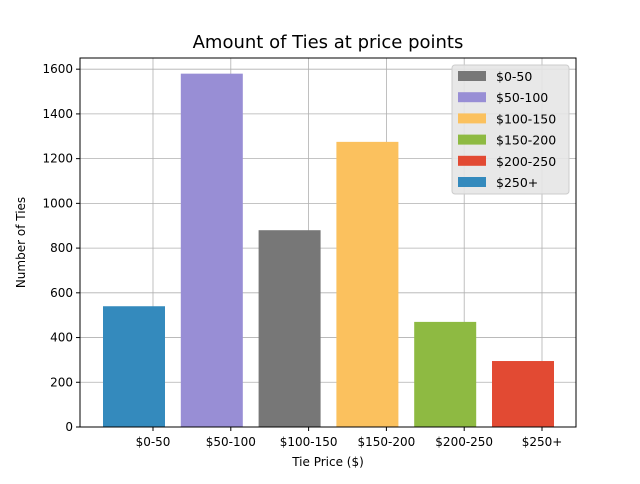 This screenshot has height=484, width=640. I want to click on y-tick-label: 1600, so click(57, 69).